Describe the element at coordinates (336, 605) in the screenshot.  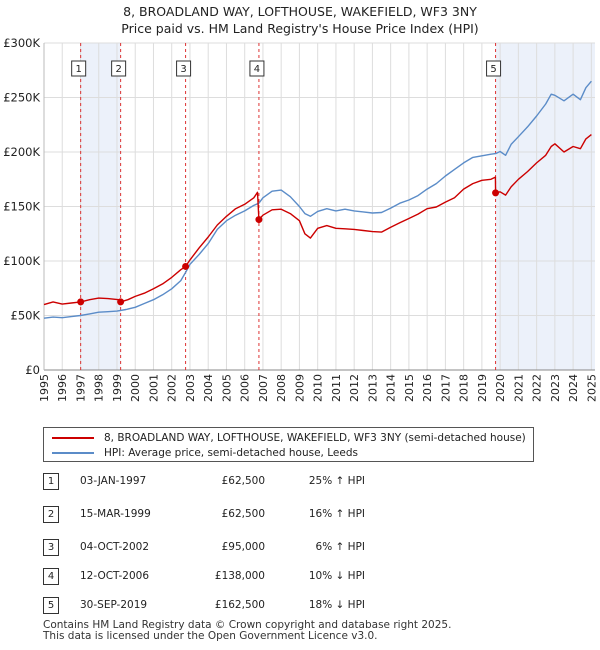
I see `transaction-hpi: 18% ↓ HPI` at that location.